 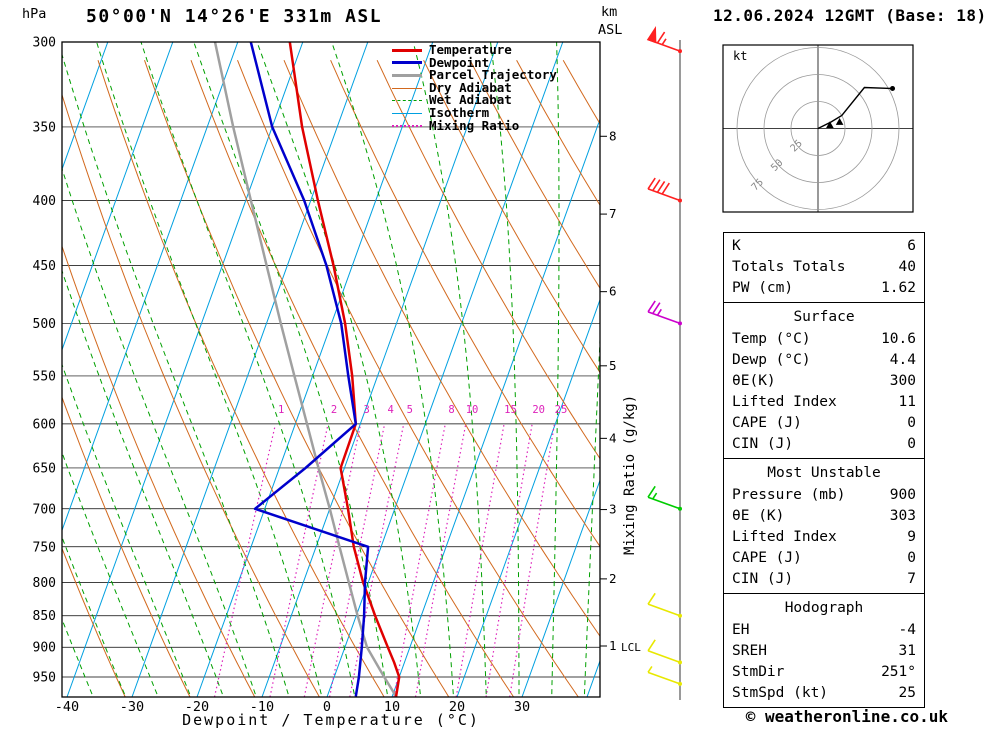 What do you see at coordinates (44, 266) in the screenshot?
I see `pressure-tick-label: 450` at bounding box center [44, 266].